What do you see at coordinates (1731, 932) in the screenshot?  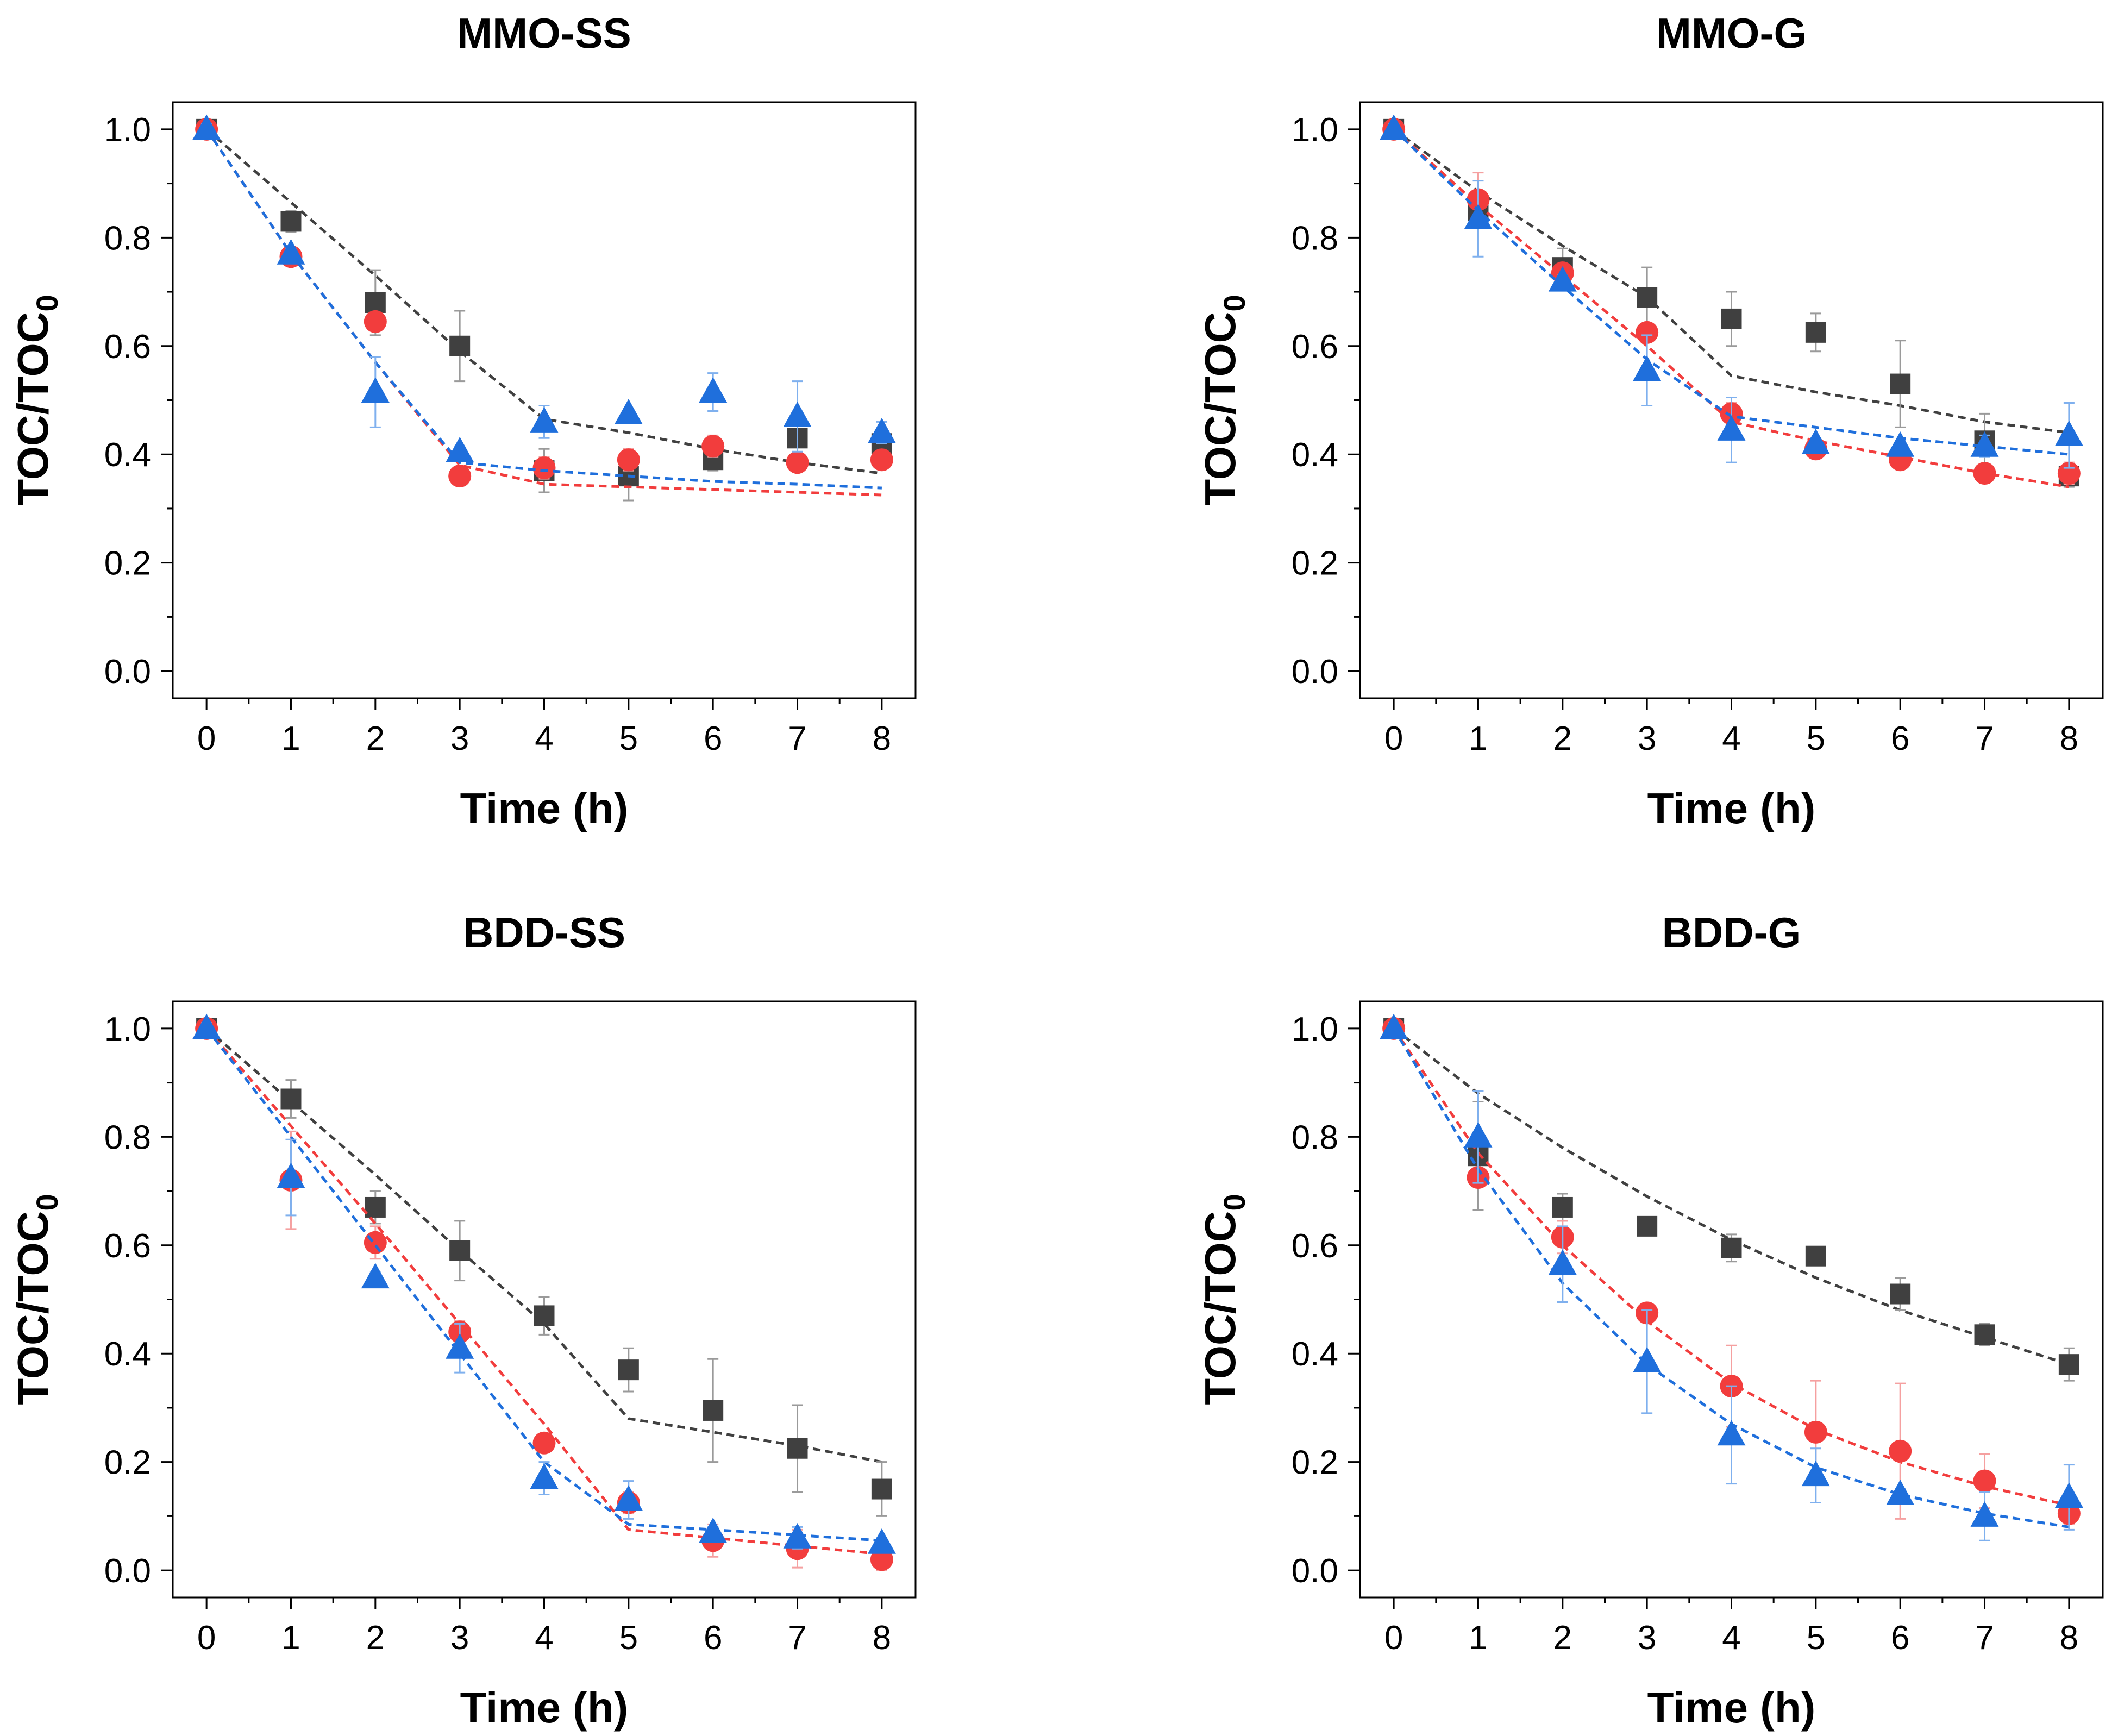 I see `chart-title: BDD-G` at bounding box center [1731, 932].